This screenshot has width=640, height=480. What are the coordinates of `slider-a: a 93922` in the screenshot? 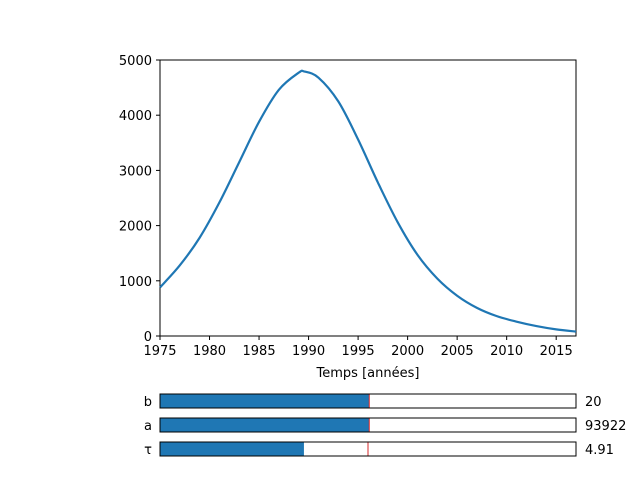 It's located at (385, 425).